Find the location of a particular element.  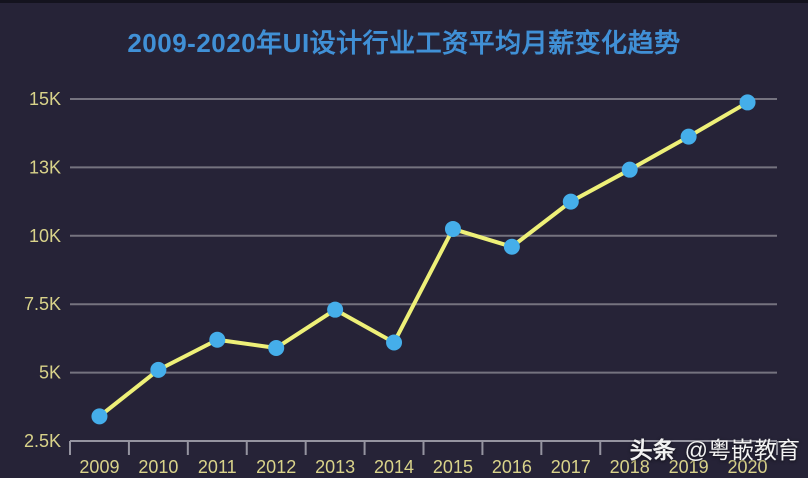

data-point-2011 is located at coordinates (217, 339).